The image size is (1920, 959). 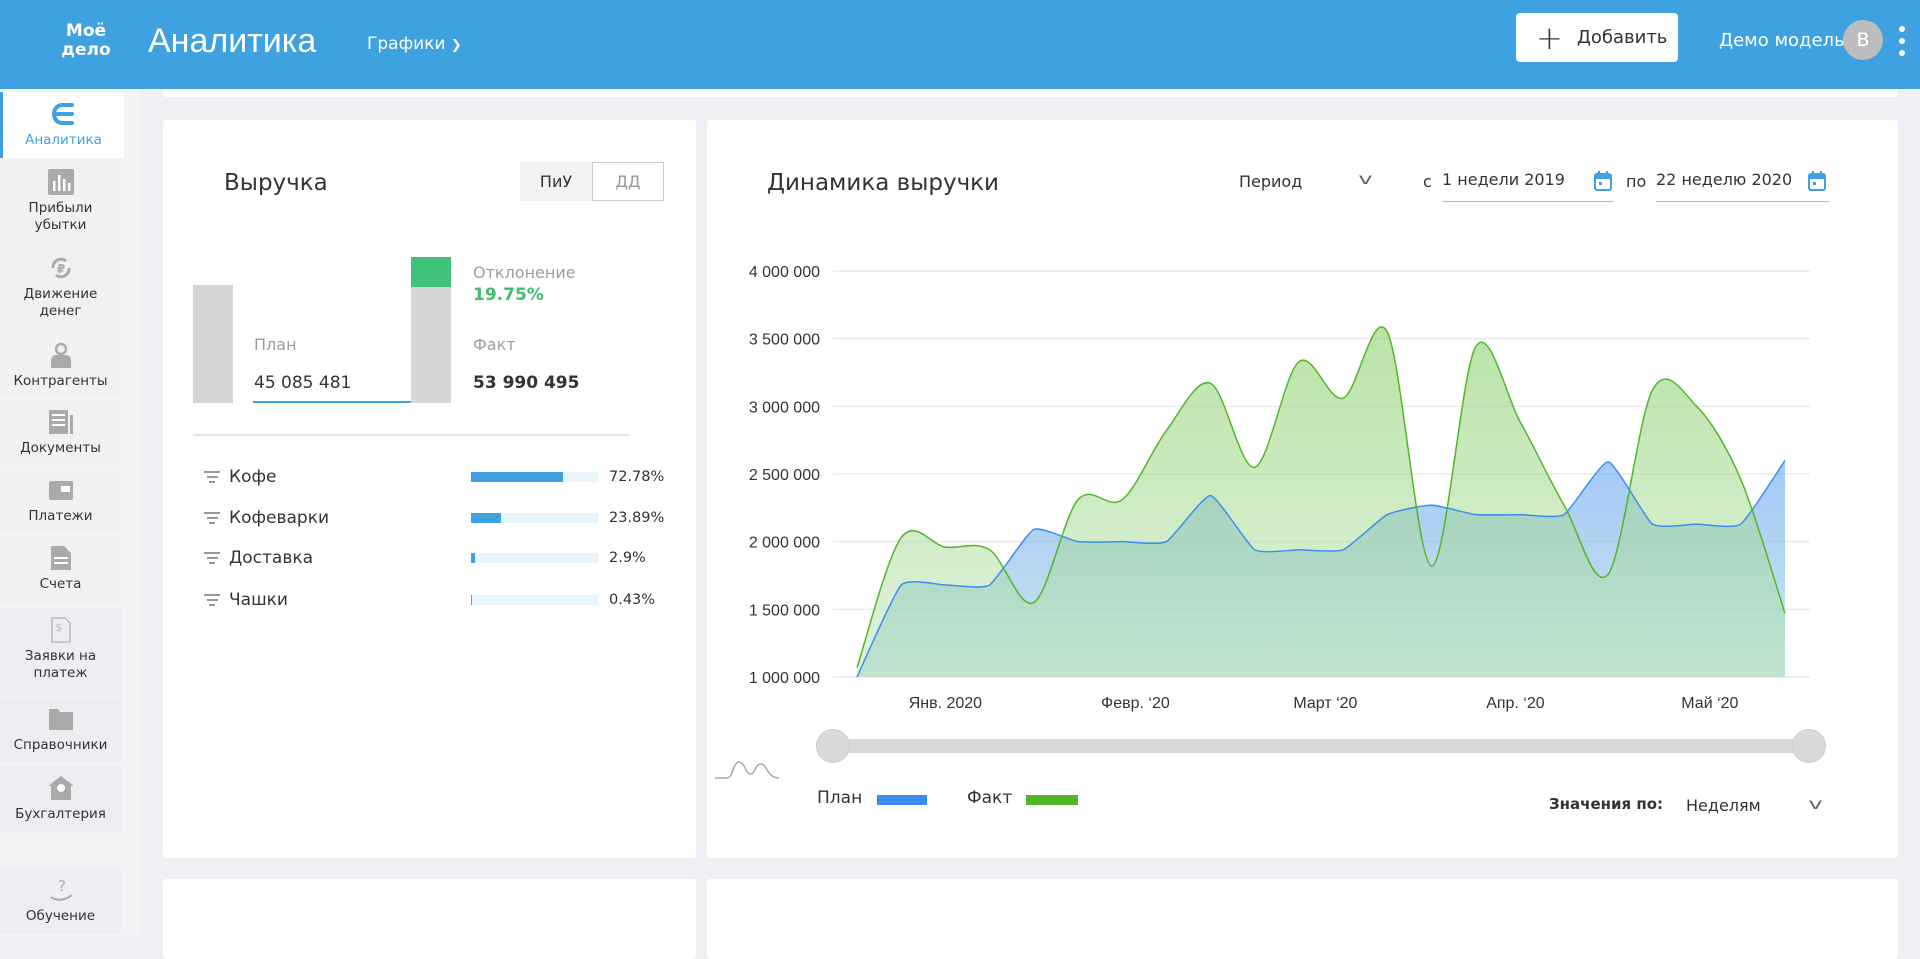 What do you see at coordinates (784, 272) in the screenshot?
I see `y-tick-label: 4 000 000` at bounding box center [784, 272].